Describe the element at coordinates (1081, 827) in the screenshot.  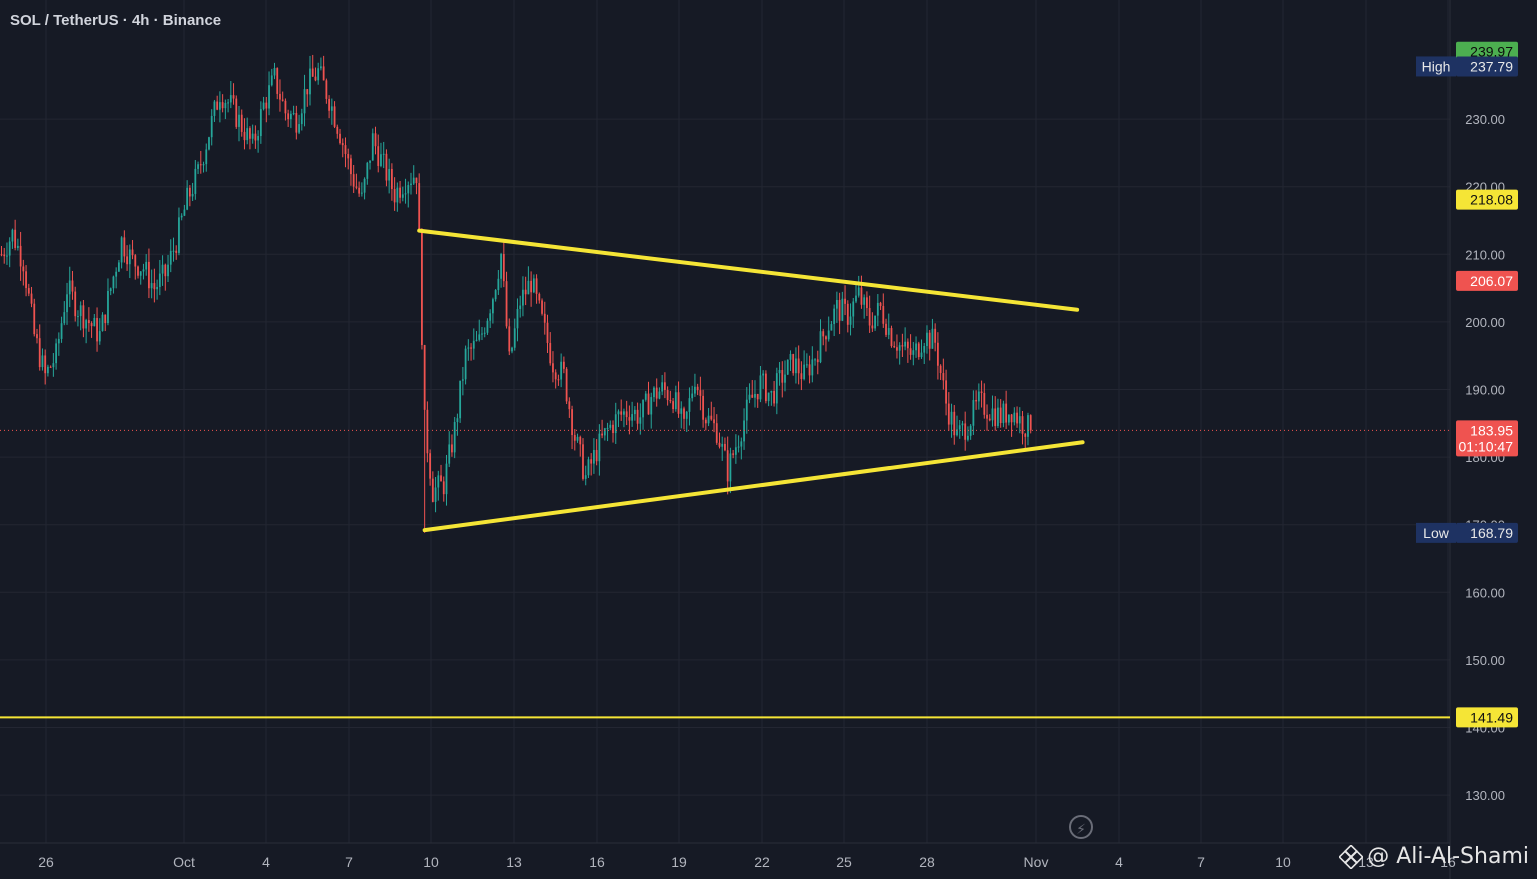
I see `bolt-icon: ⚡` at that location.